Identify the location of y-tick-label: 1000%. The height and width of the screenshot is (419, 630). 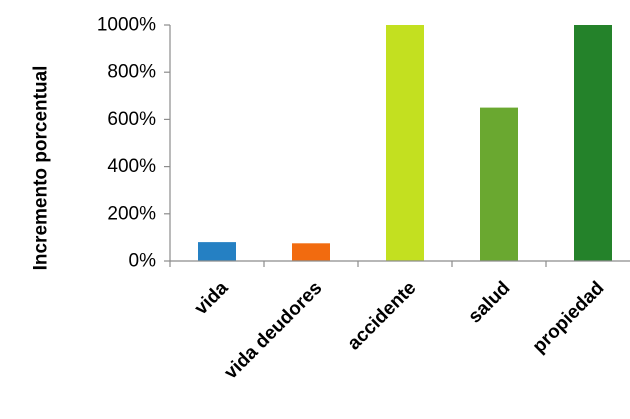
(126, 25).